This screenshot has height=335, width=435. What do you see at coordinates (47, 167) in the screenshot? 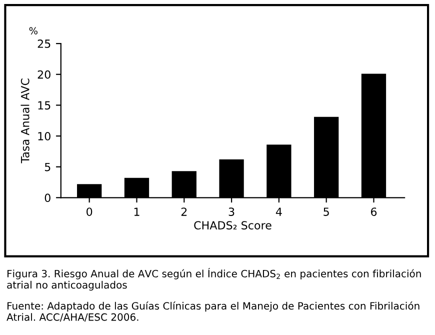
I see `y-tick-label: 5` at bounding box center [47, 167].